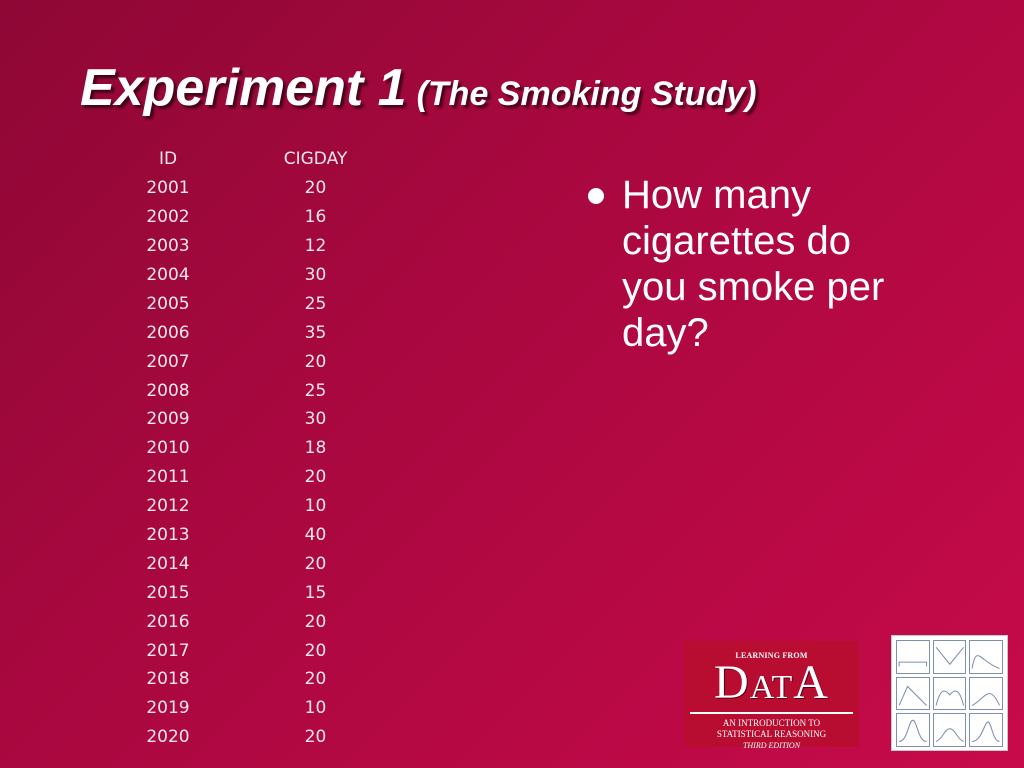 This screenshot has height=768, width=1024. What do you see at coordinates (168, 535) in the screenshot?
I see `id-cell: 2013` at bounding box center [168, 535].